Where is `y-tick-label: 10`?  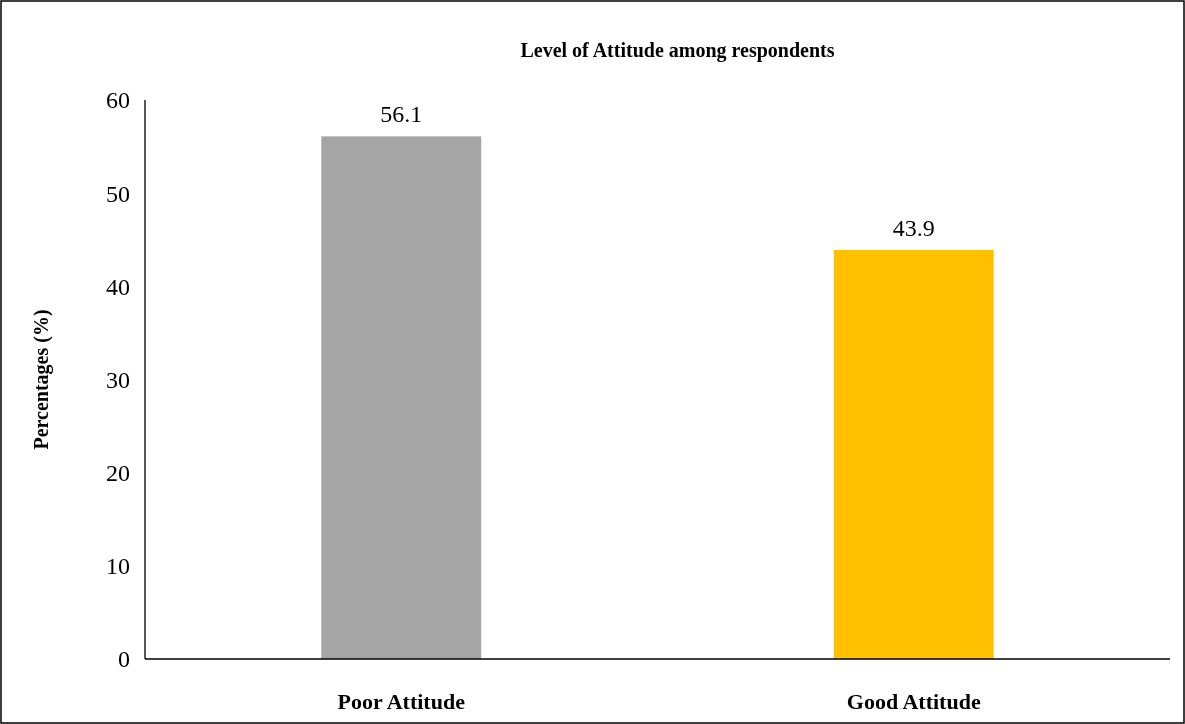 y-tick-label: 10 is located at coordinates (118, 566).